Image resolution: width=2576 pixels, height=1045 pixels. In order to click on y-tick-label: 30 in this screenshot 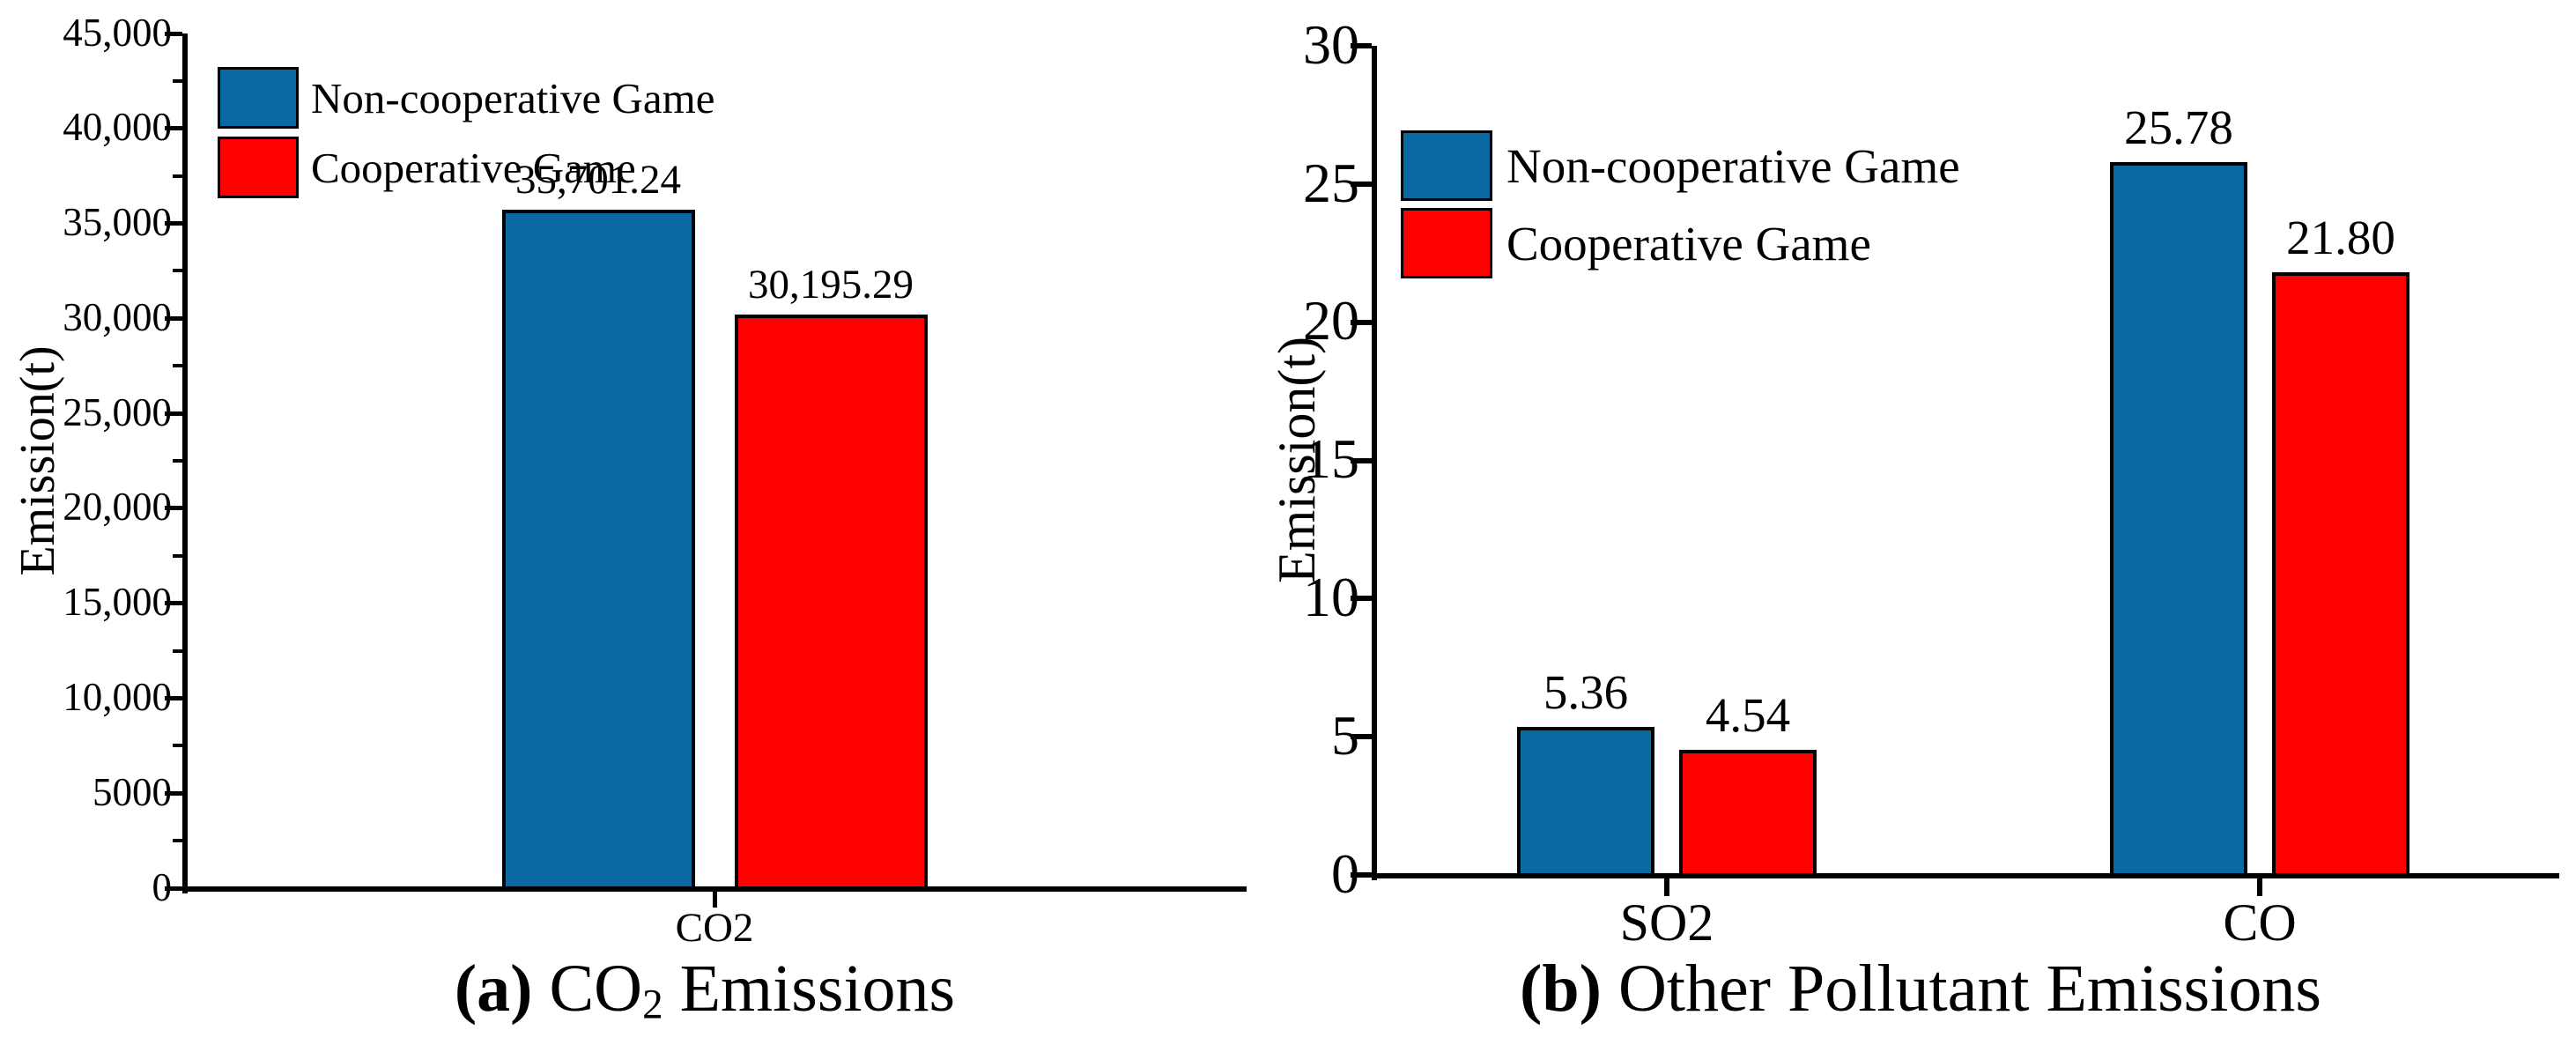, I will do `click(1331, 44)`.